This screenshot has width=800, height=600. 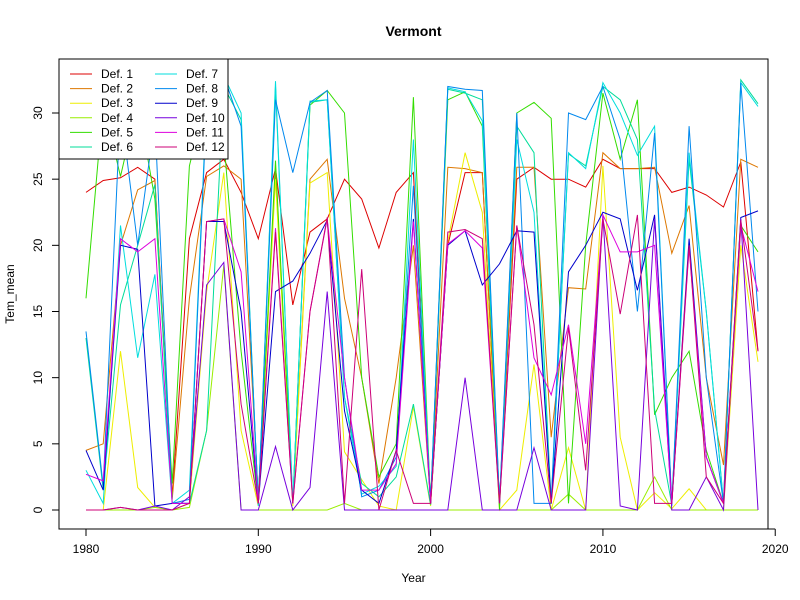 I want to click on y-tick-label: 15, so click(x=38, y=312).